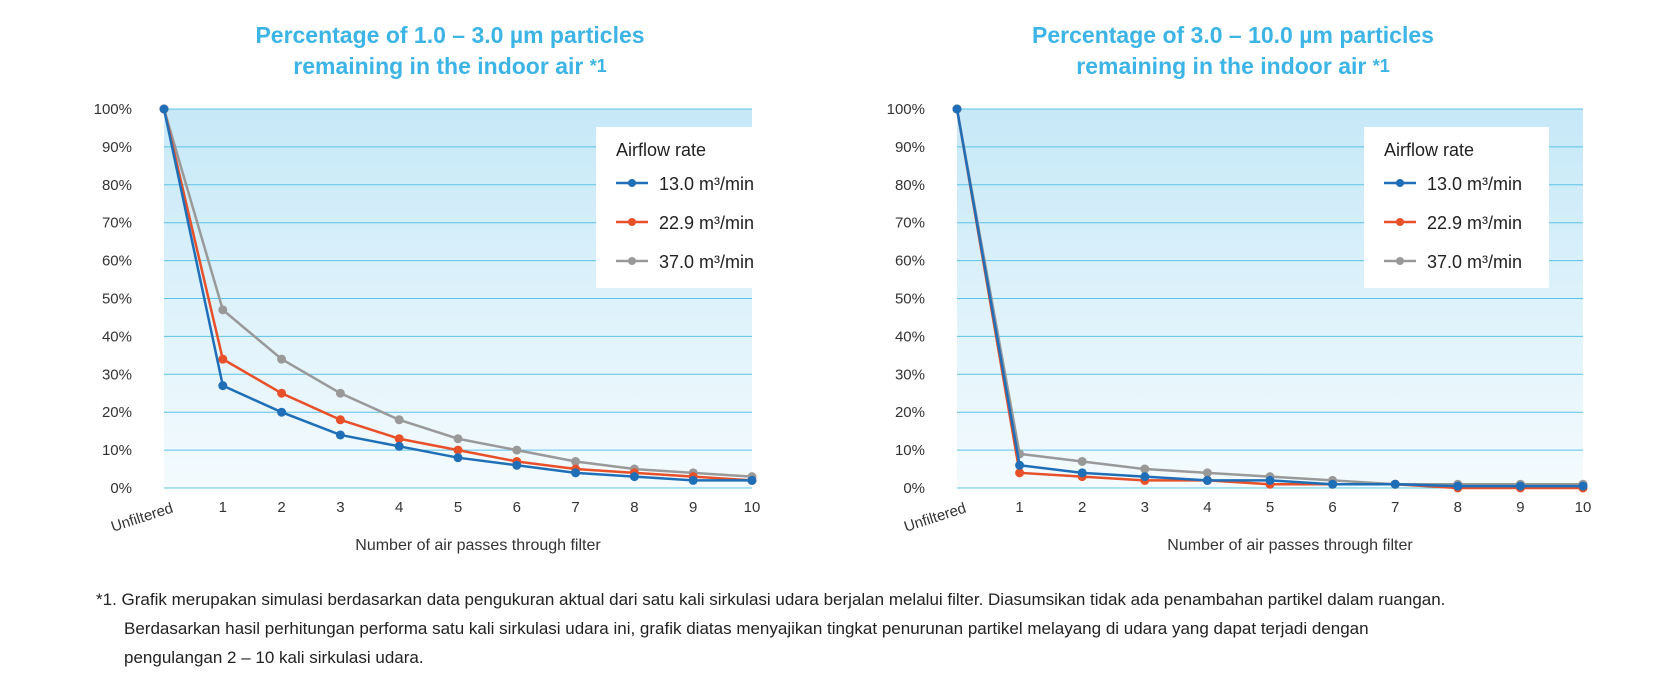  Describe the element at coordinates (1233, 35) in the screenshot. I see `chart-2-title-line1: Percentage of 3.0 – 10.0 µm particles` at that location.